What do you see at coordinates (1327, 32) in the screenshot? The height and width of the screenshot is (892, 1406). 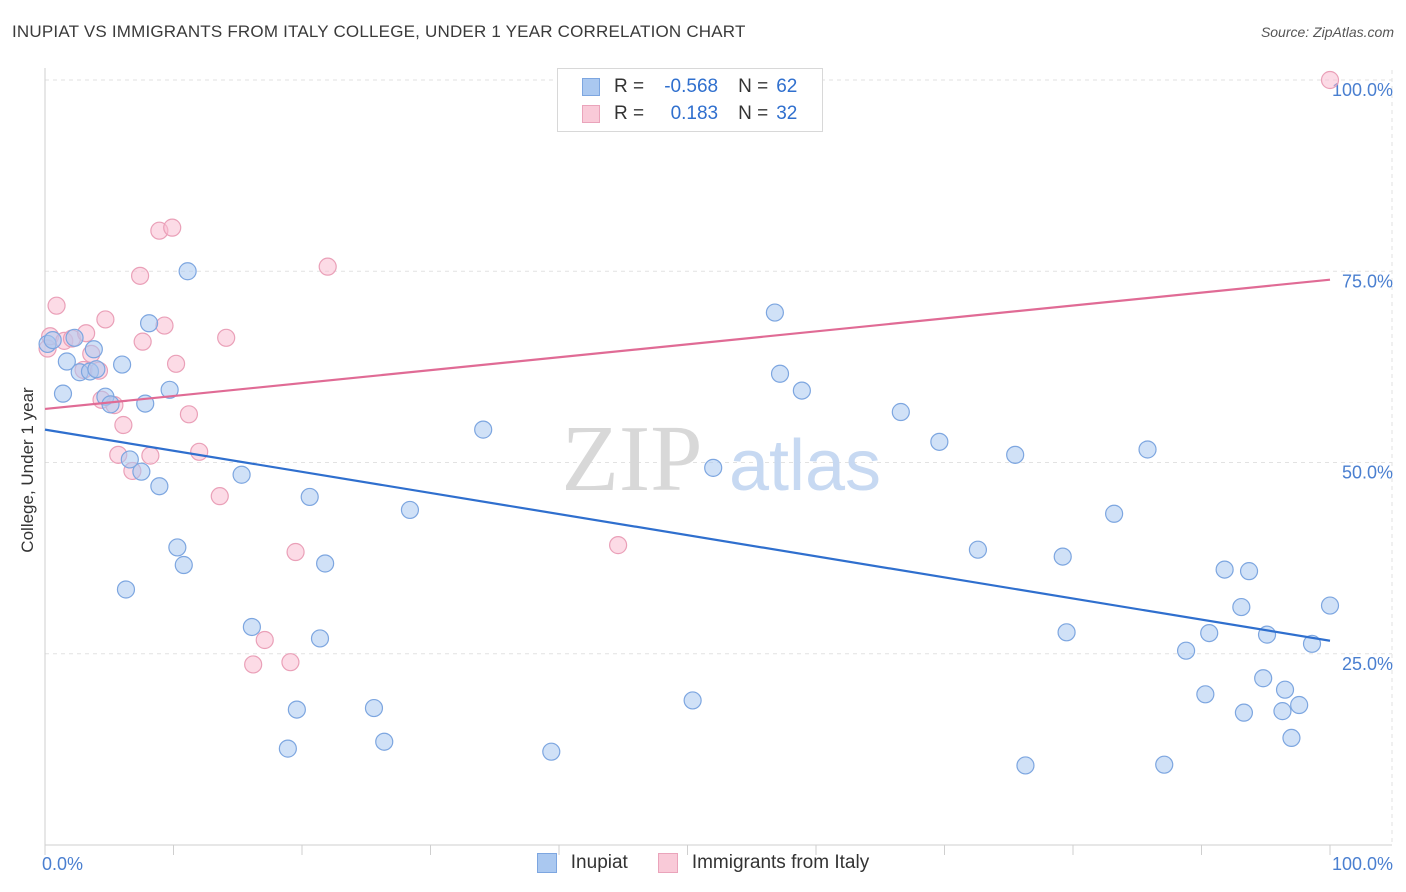 I see `source-label: Source: ZipAtlas.com` at bounding box center [1327, 32].